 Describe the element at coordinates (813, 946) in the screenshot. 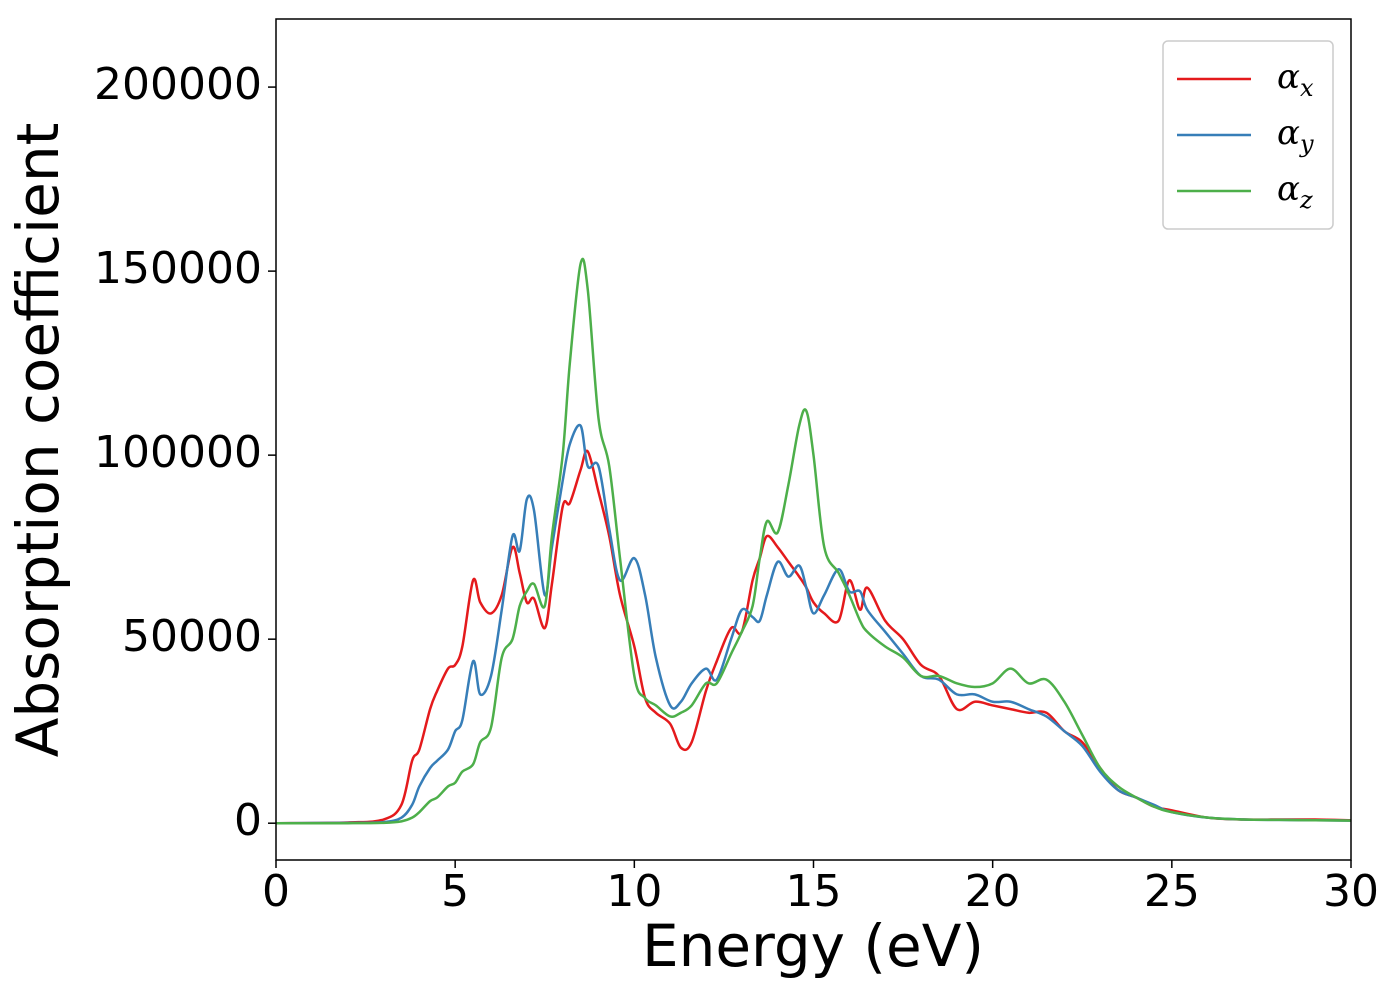

I see `x-axis-label: Energy (eV)` at that location.